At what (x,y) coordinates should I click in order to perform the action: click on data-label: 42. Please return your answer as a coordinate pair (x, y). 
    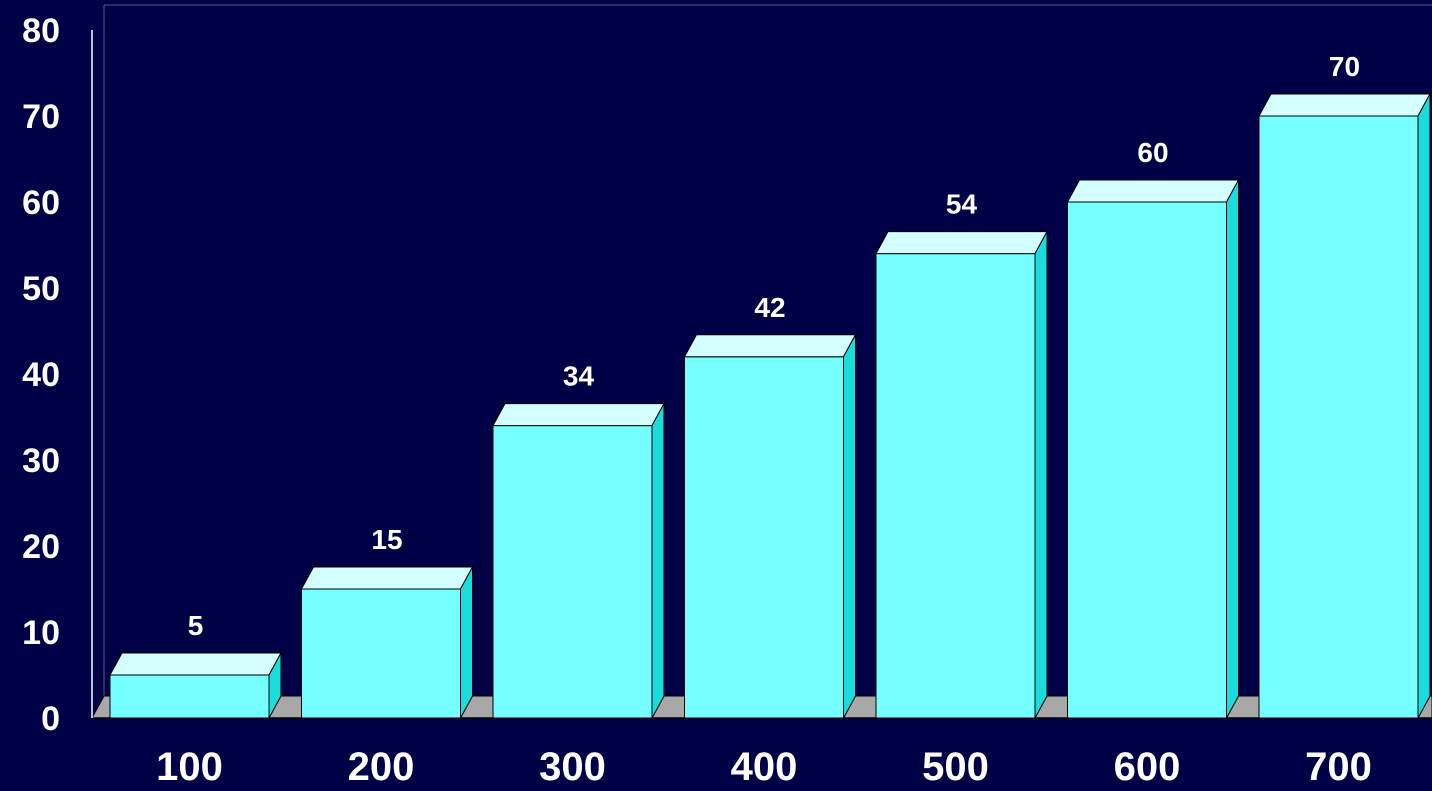
    Looking at the image, I should click on (769, 307).